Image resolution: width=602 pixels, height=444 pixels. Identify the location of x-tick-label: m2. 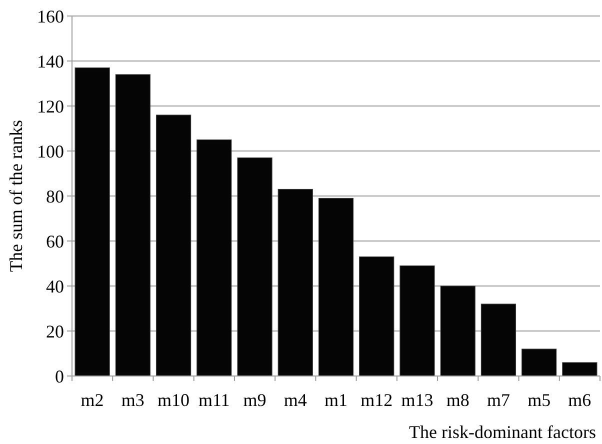
(92, 400).